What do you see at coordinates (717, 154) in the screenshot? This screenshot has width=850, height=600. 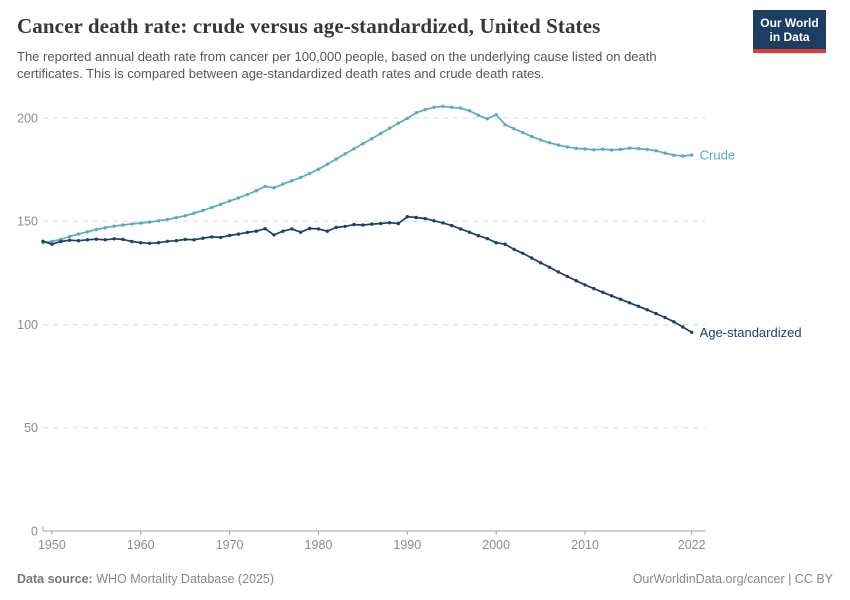 I see `series-label-crude: Crude` at bounding box center [717, 154].